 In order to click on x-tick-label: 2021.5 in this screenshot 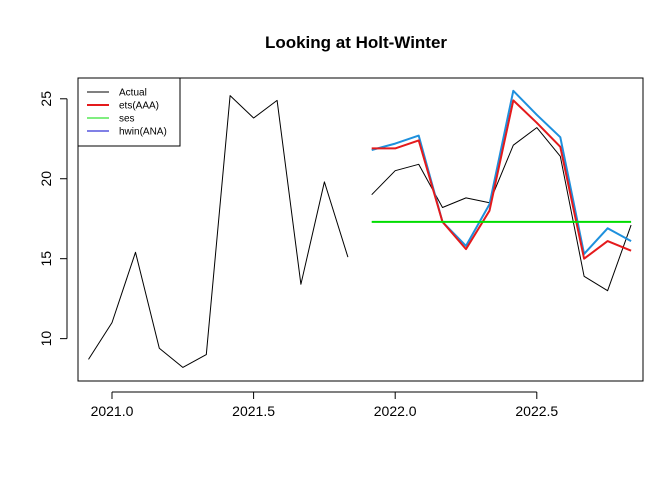, I will do `click(253, 411)`.